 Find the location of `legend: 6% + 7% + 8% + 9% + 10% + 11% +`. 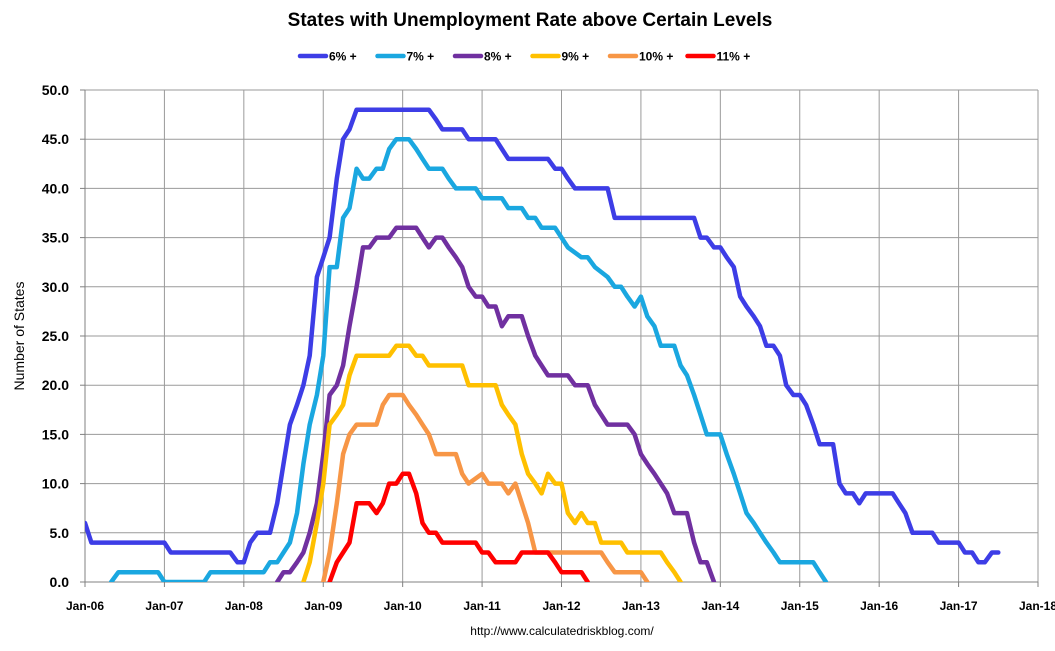

legend: 6% + 7% + 8% + 9% + 10% + 11% + is located at coordinates (524, 57).